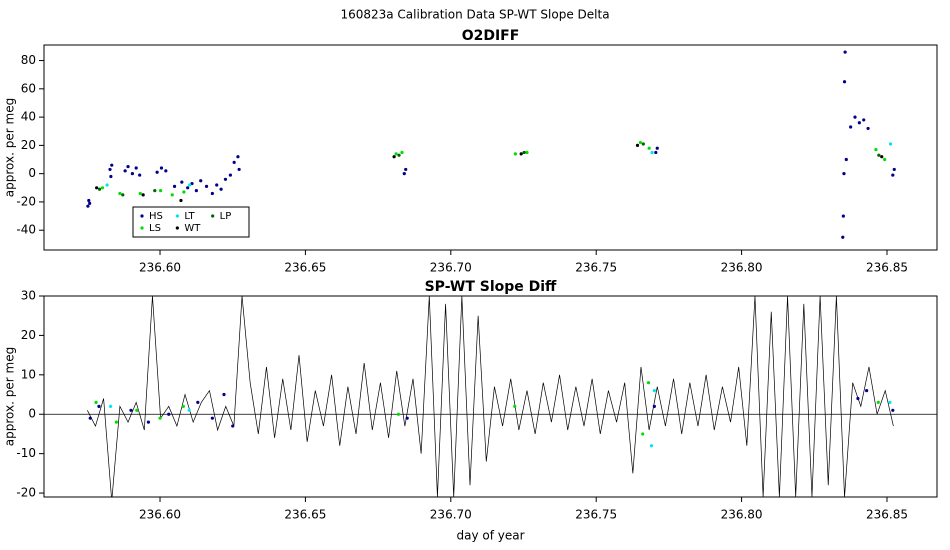 This screenshot has width=950, height=550. What do you see at coordinates (28, 117) in the screenshot?
I see `y-tick-label: 40` at bounding box center [28, 117].